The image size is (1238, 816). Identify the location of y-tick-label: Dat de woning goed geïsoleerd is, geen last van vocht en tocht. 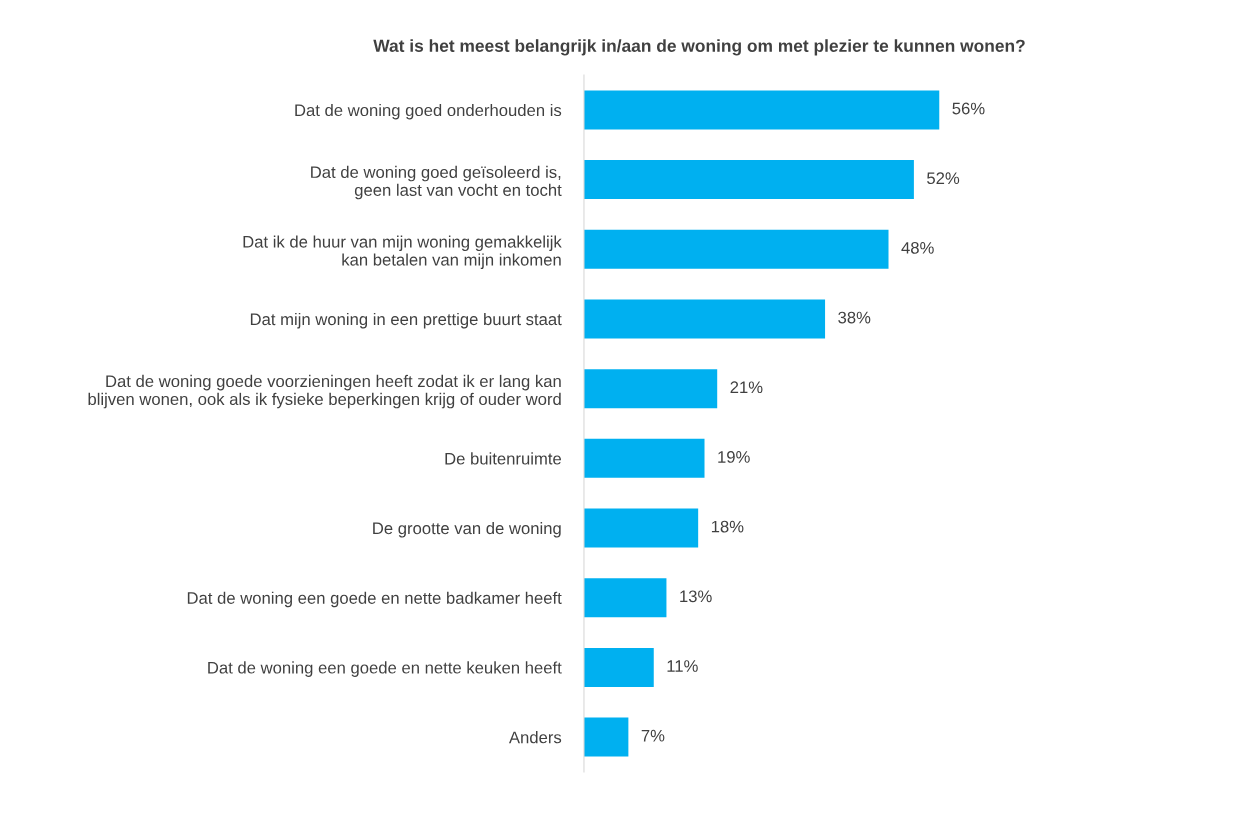
(436, 182).